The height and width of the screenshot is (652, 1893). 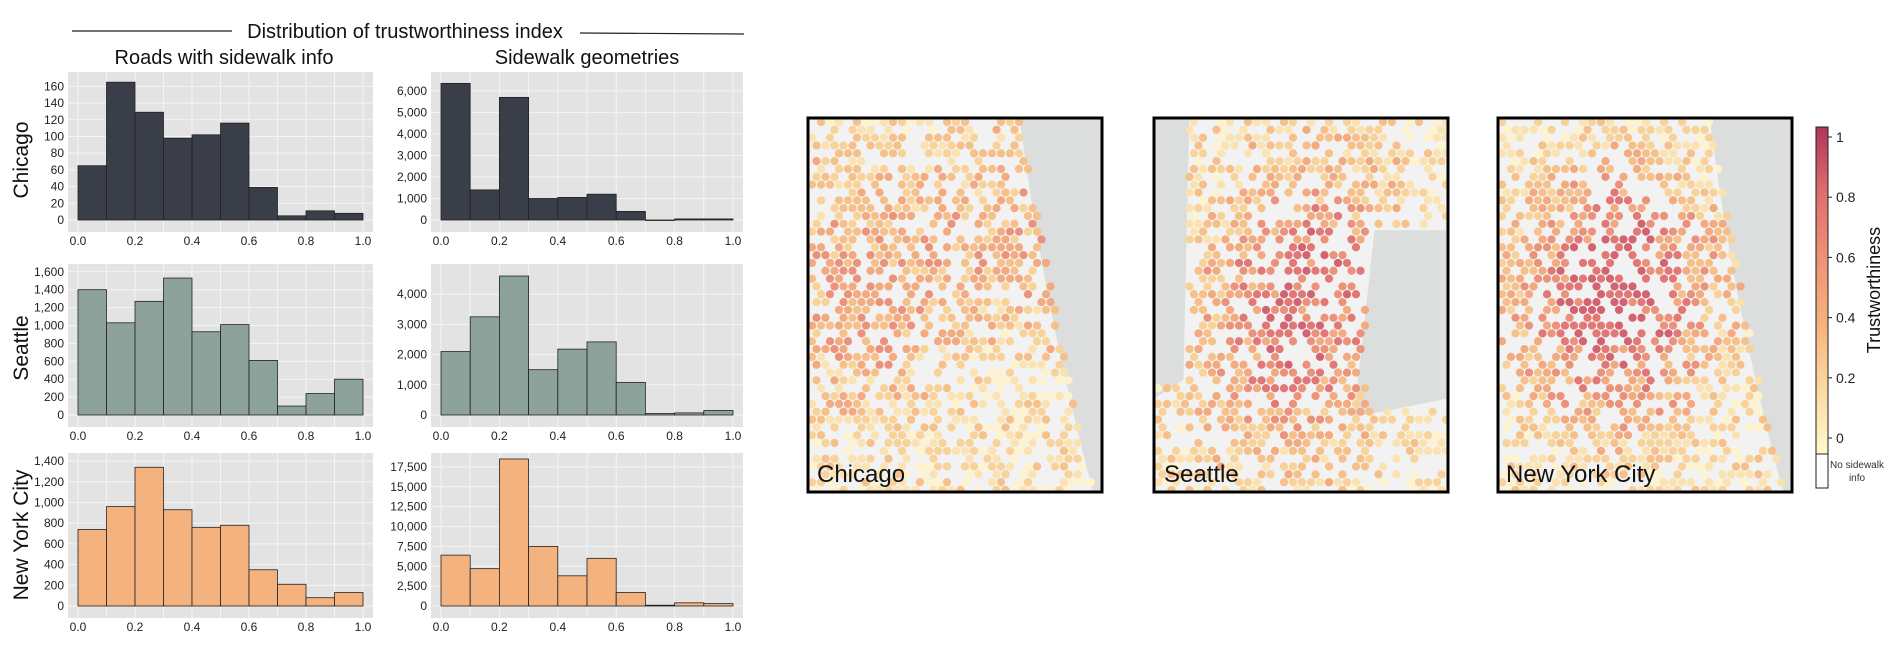 What do you see at coordinates (306, 627) in the screenshot?
I see `x-tick-label: 0.8` at bounding box center [306, 627].